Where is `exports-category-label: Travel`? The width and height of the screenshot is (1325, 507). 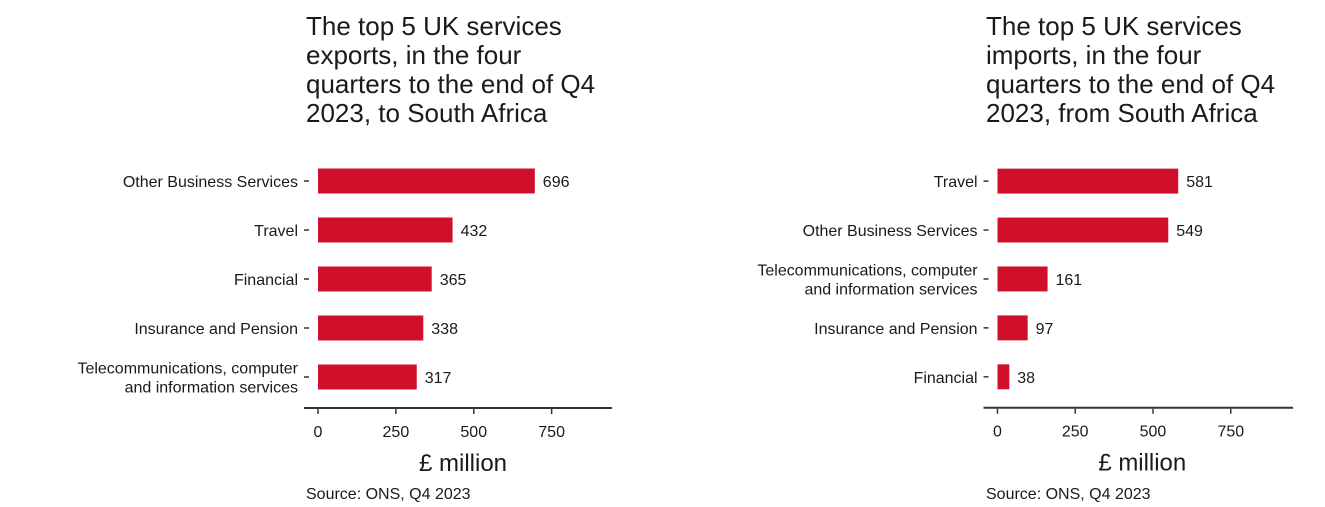
exports-category-label: Travel is located at coordinates (276, 231).